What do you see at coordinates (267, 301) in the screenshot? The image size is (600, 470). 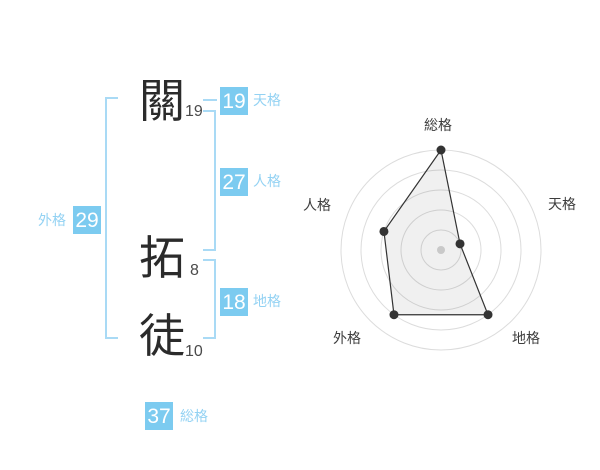 I see `chikaku-label: 地格` at bounding box center [267, 301].